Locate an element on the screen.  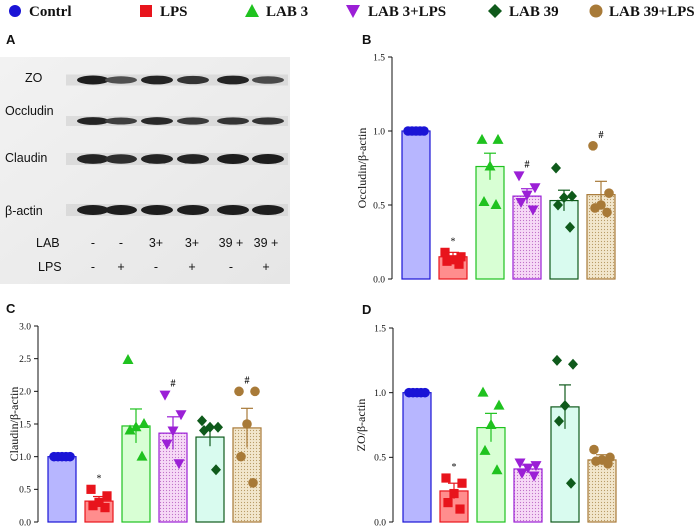
blot-bands is located at coordinates (177, 145).